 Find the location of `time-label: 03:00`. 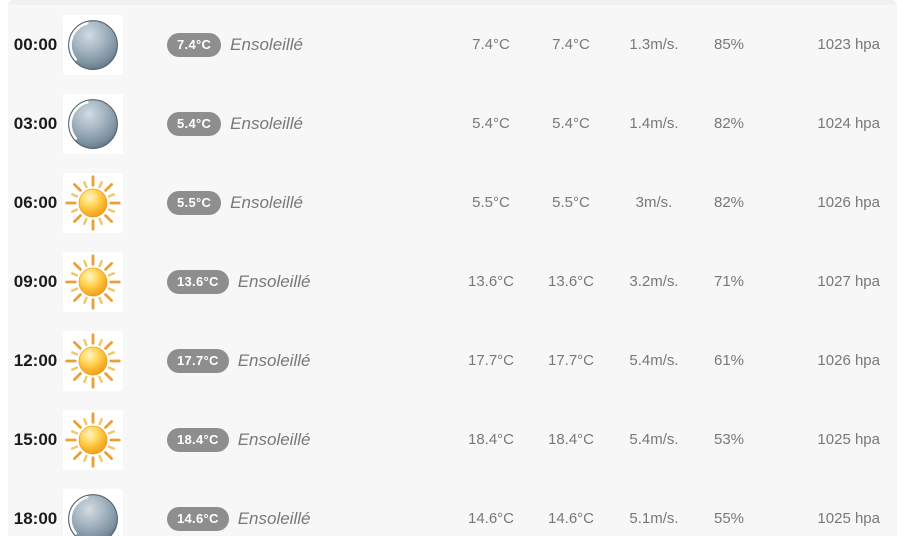

time-label: 03:00 is located at coordinates (35, 123).